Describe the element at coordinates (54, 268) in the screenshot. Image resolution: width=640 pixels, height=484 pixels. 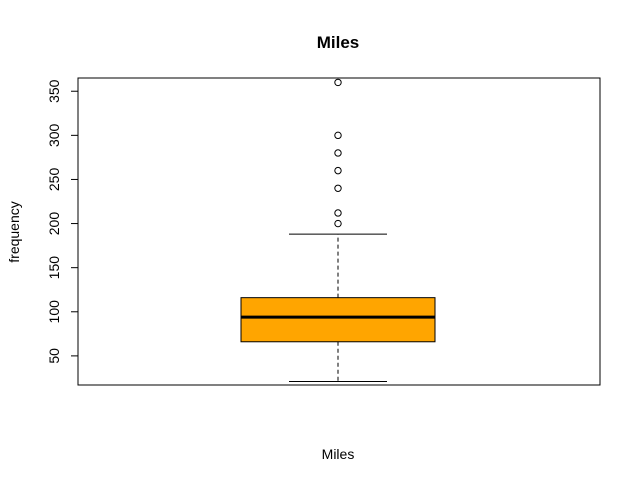
I see `y-tick-label: 150` at that location.